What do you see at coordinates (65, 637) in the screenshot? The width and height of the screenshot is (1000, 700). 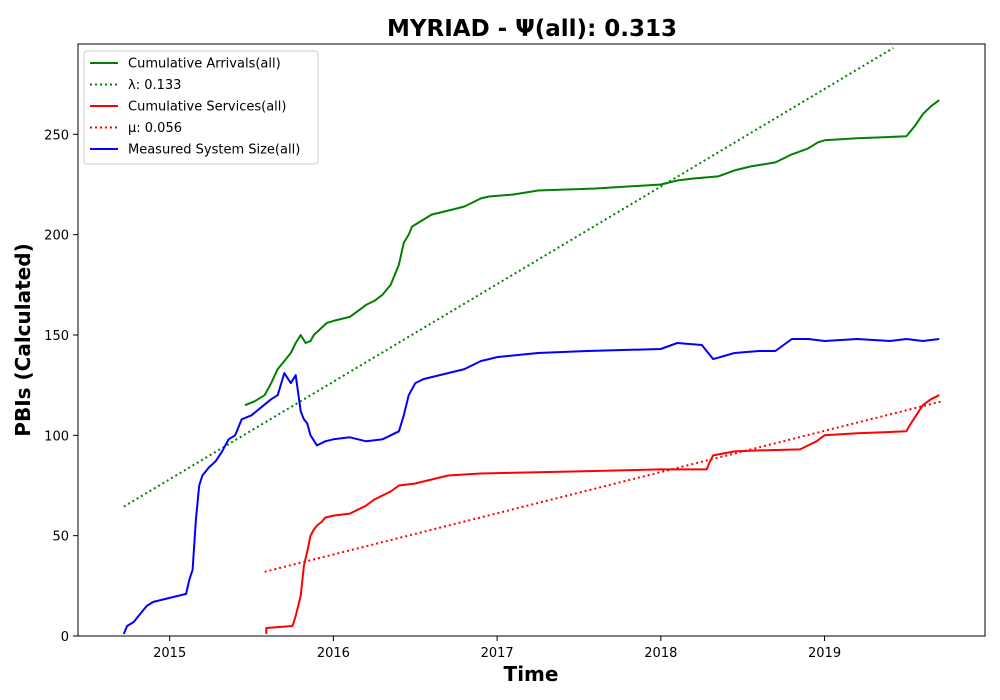 I see `y-tick-label: 0` at bounding box center [65, 637].